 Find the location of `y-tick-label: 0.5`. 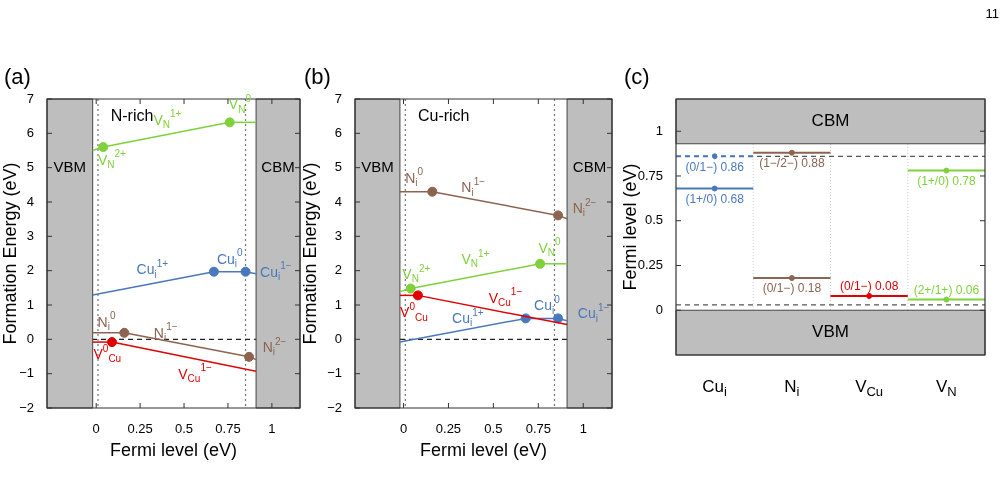

y-tick-label: 0.5 is located at coordinates (653, 220).